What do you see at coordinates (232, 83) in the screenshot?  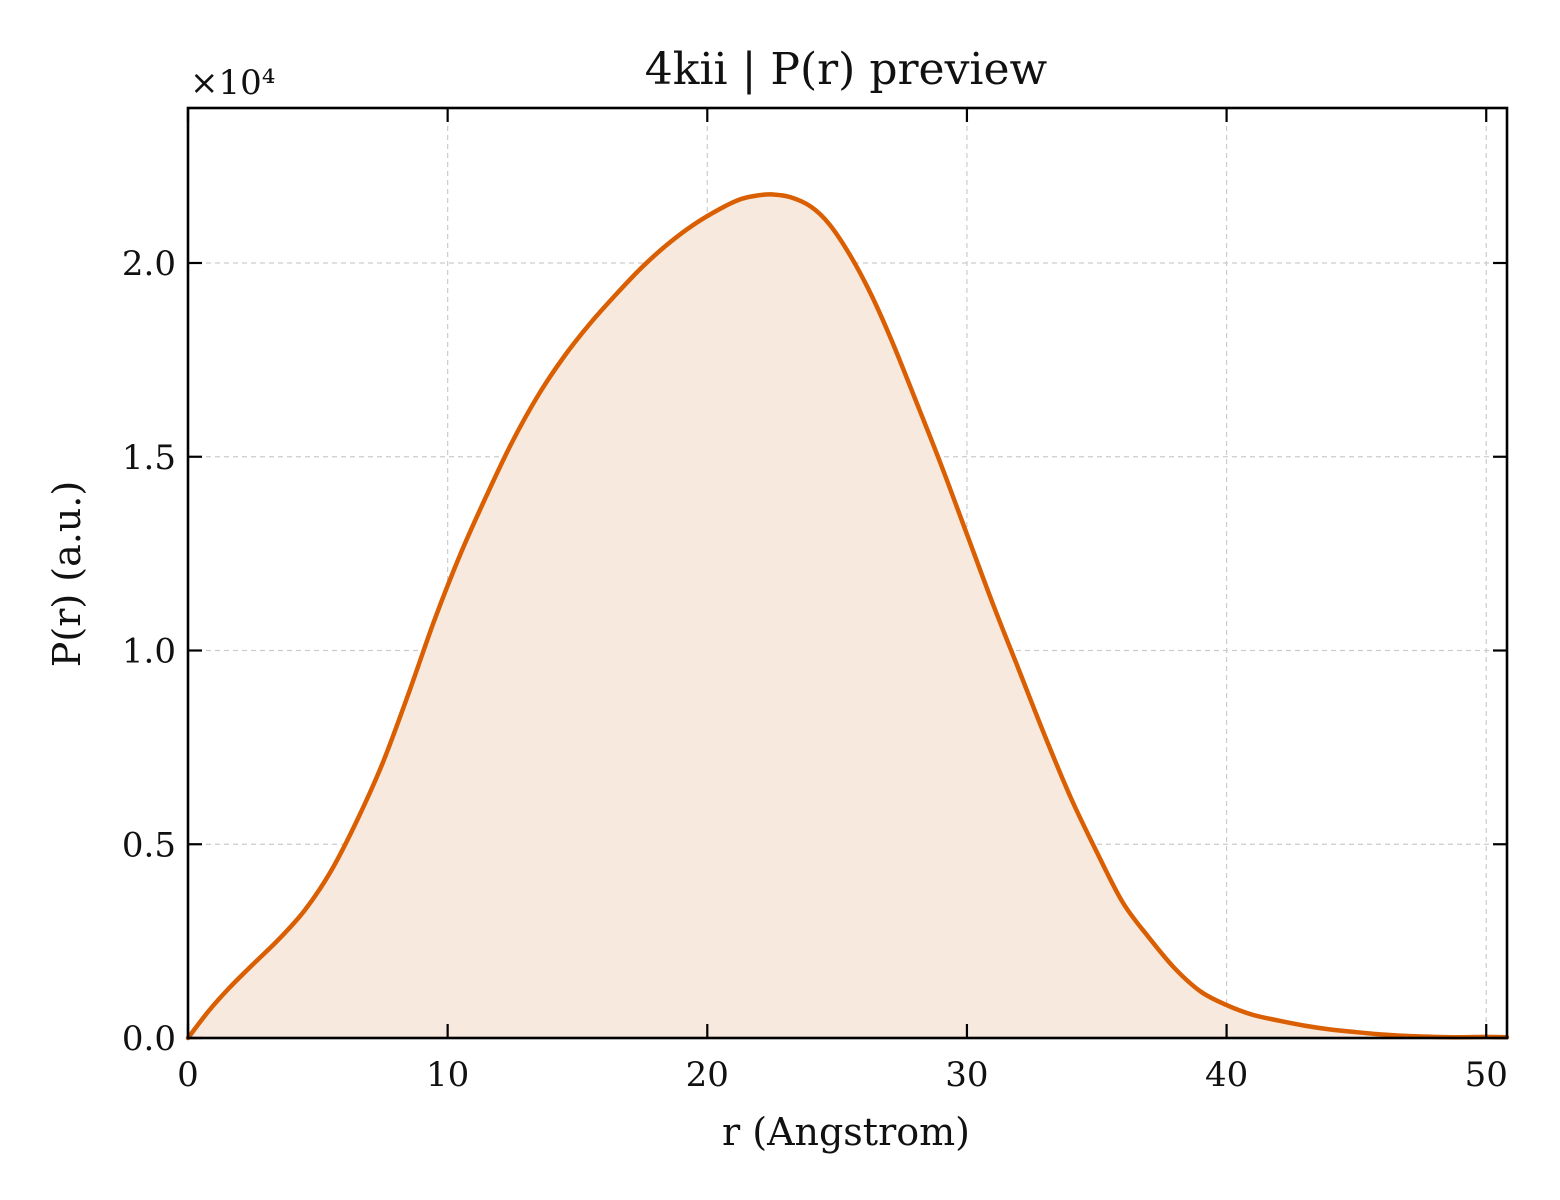 I see `y-multiplier-label: ×10⁴` at bounding box center [232, 83].